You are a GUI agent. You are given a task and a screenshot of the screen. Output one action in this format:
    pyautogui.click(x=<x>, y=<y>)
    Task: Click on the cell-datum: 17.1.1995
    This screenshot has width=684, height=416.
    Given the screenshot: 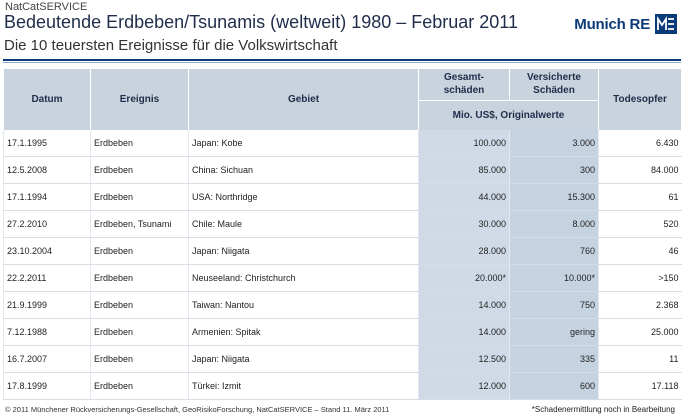 What is the action you would take?
    pyautogui.click(x=47, y=143)
    